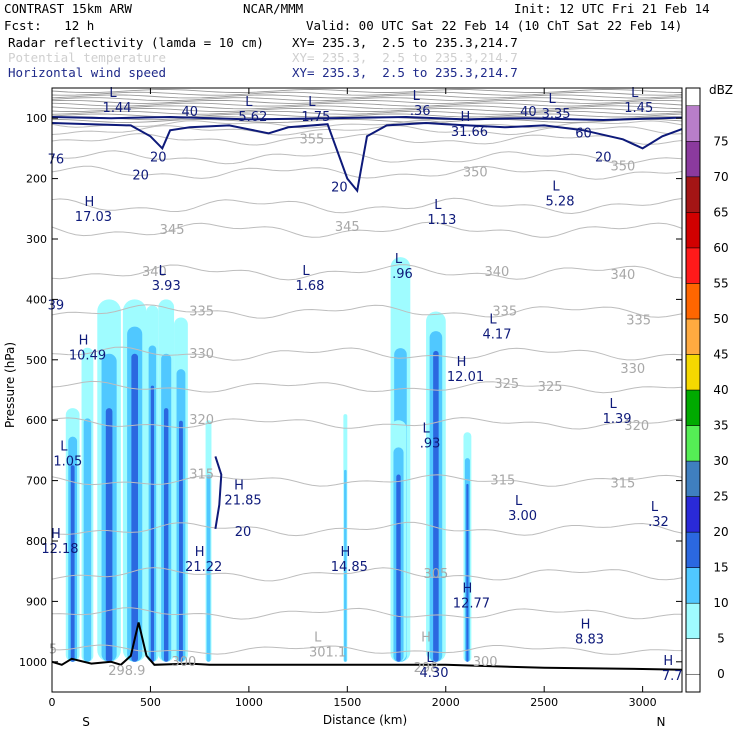  I want to click on wind-extremum-value-8: 5.28, so click(560, 202).